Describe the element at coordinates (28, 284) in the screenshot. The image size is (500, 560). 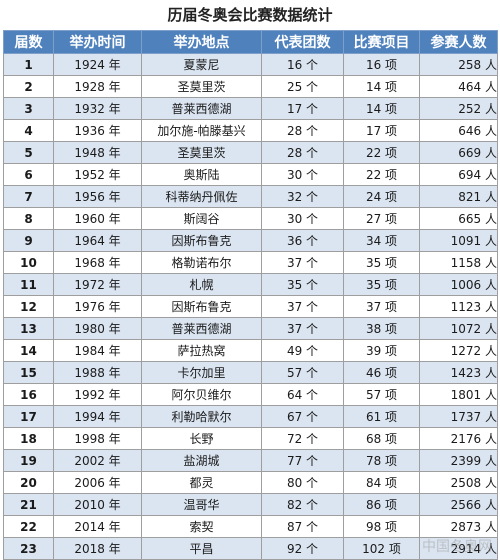
I see `cell-edition: 11` at that location.